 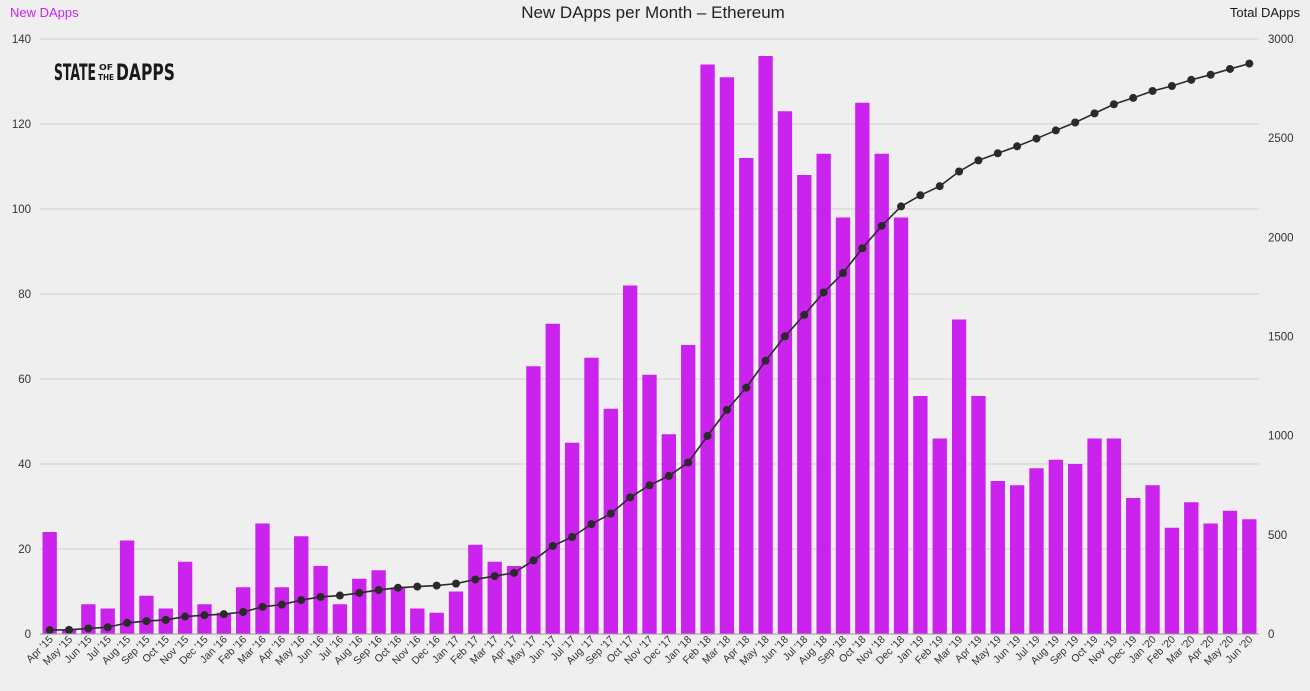 What do you see at coordinates (1281, 139) in the screenshot?
I see `right-tick-label: 2500` at bounding box center [1281, 139].